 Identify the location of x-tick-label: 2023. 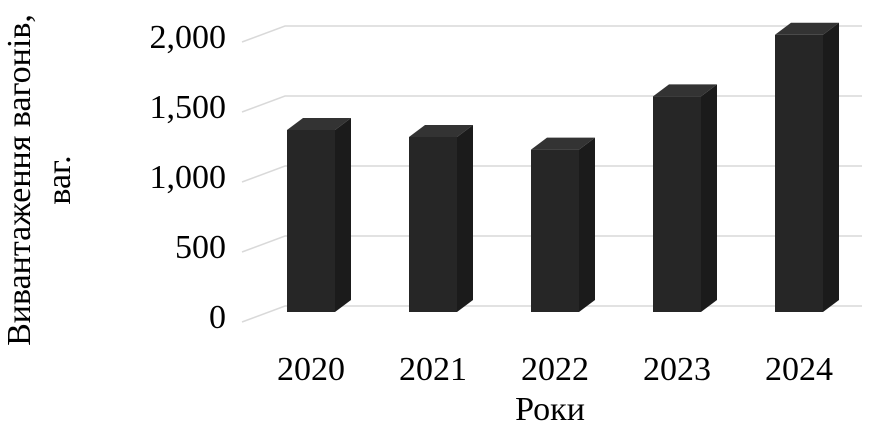
(677, 369).